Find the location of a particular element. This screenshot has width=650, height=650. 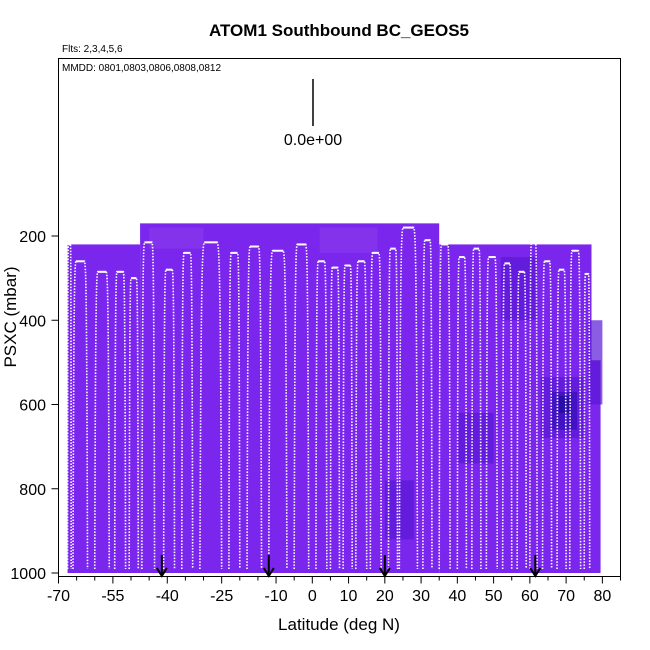

flights-note: Flts: 2,3,4,5,6 is located at coordinates (92, 49).